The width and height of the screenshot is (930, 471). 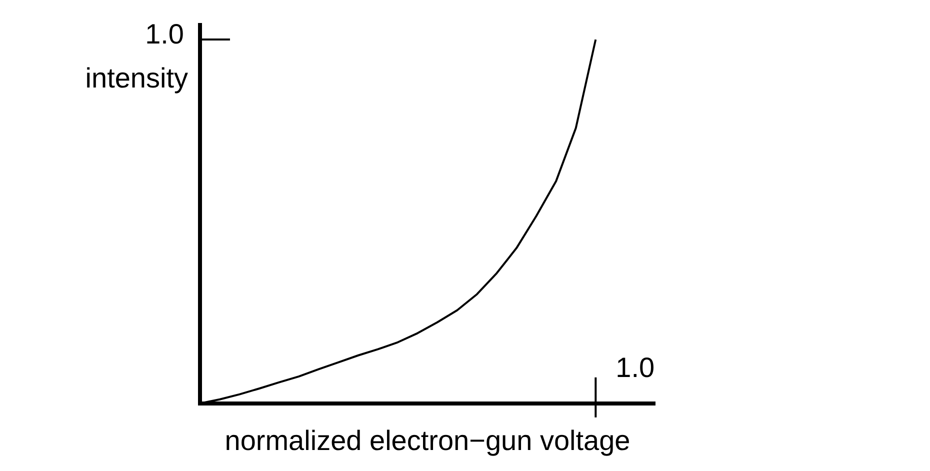 I want to click on x-axis-title: normalized electron−gun voltage, so click(x=427, y=440).